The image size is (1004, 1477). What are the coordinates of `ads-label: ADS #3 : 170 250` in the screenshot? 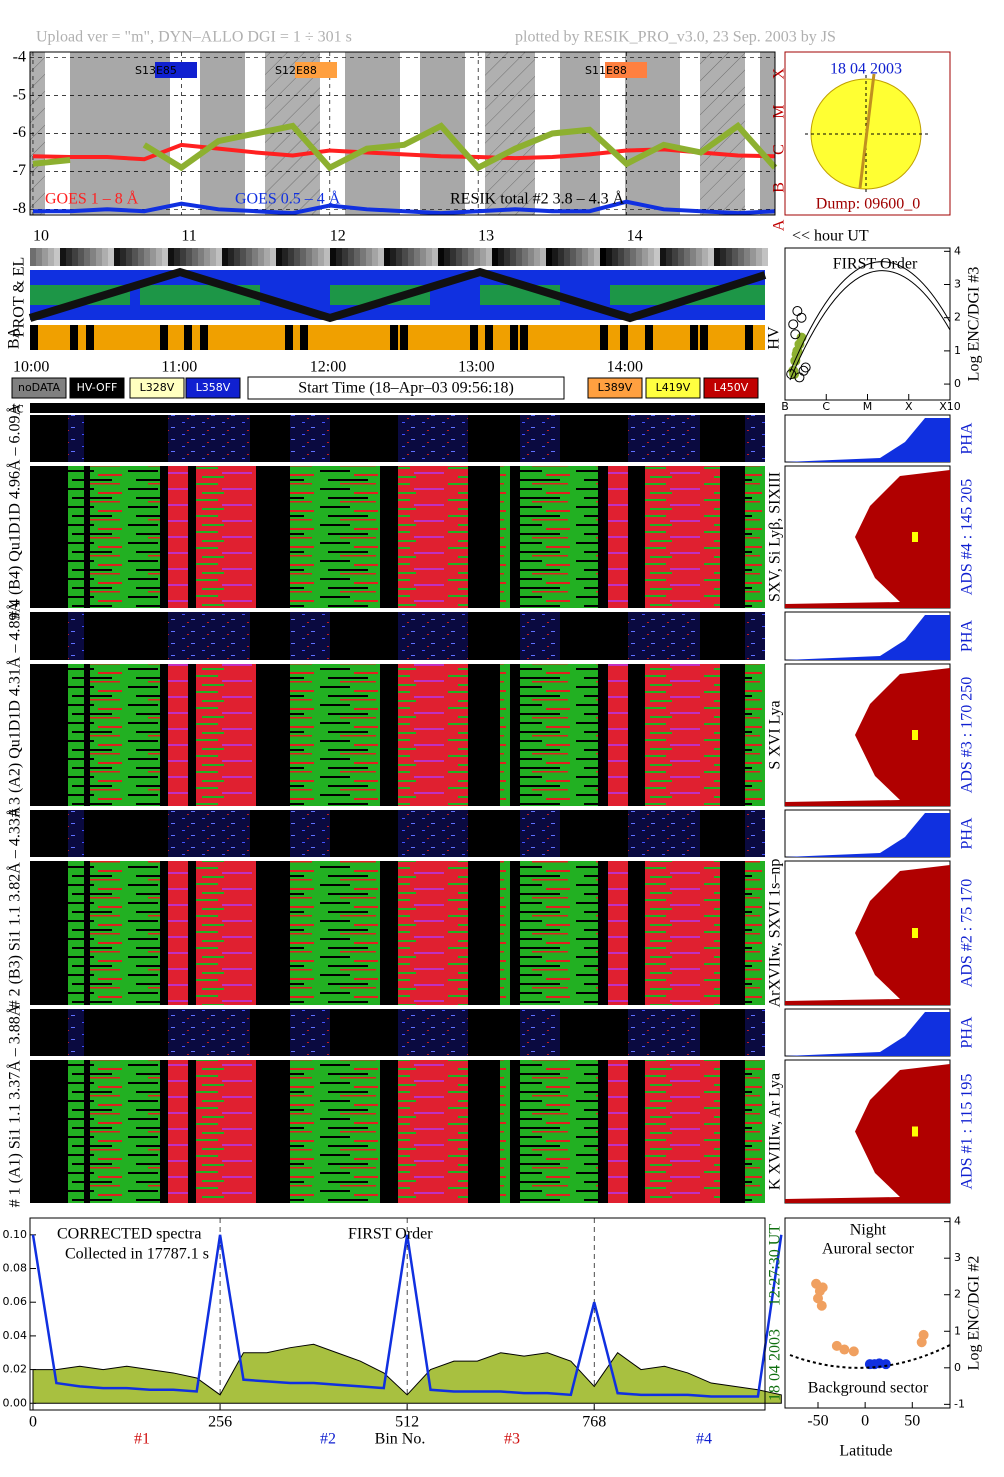 It's located at (967, 735).